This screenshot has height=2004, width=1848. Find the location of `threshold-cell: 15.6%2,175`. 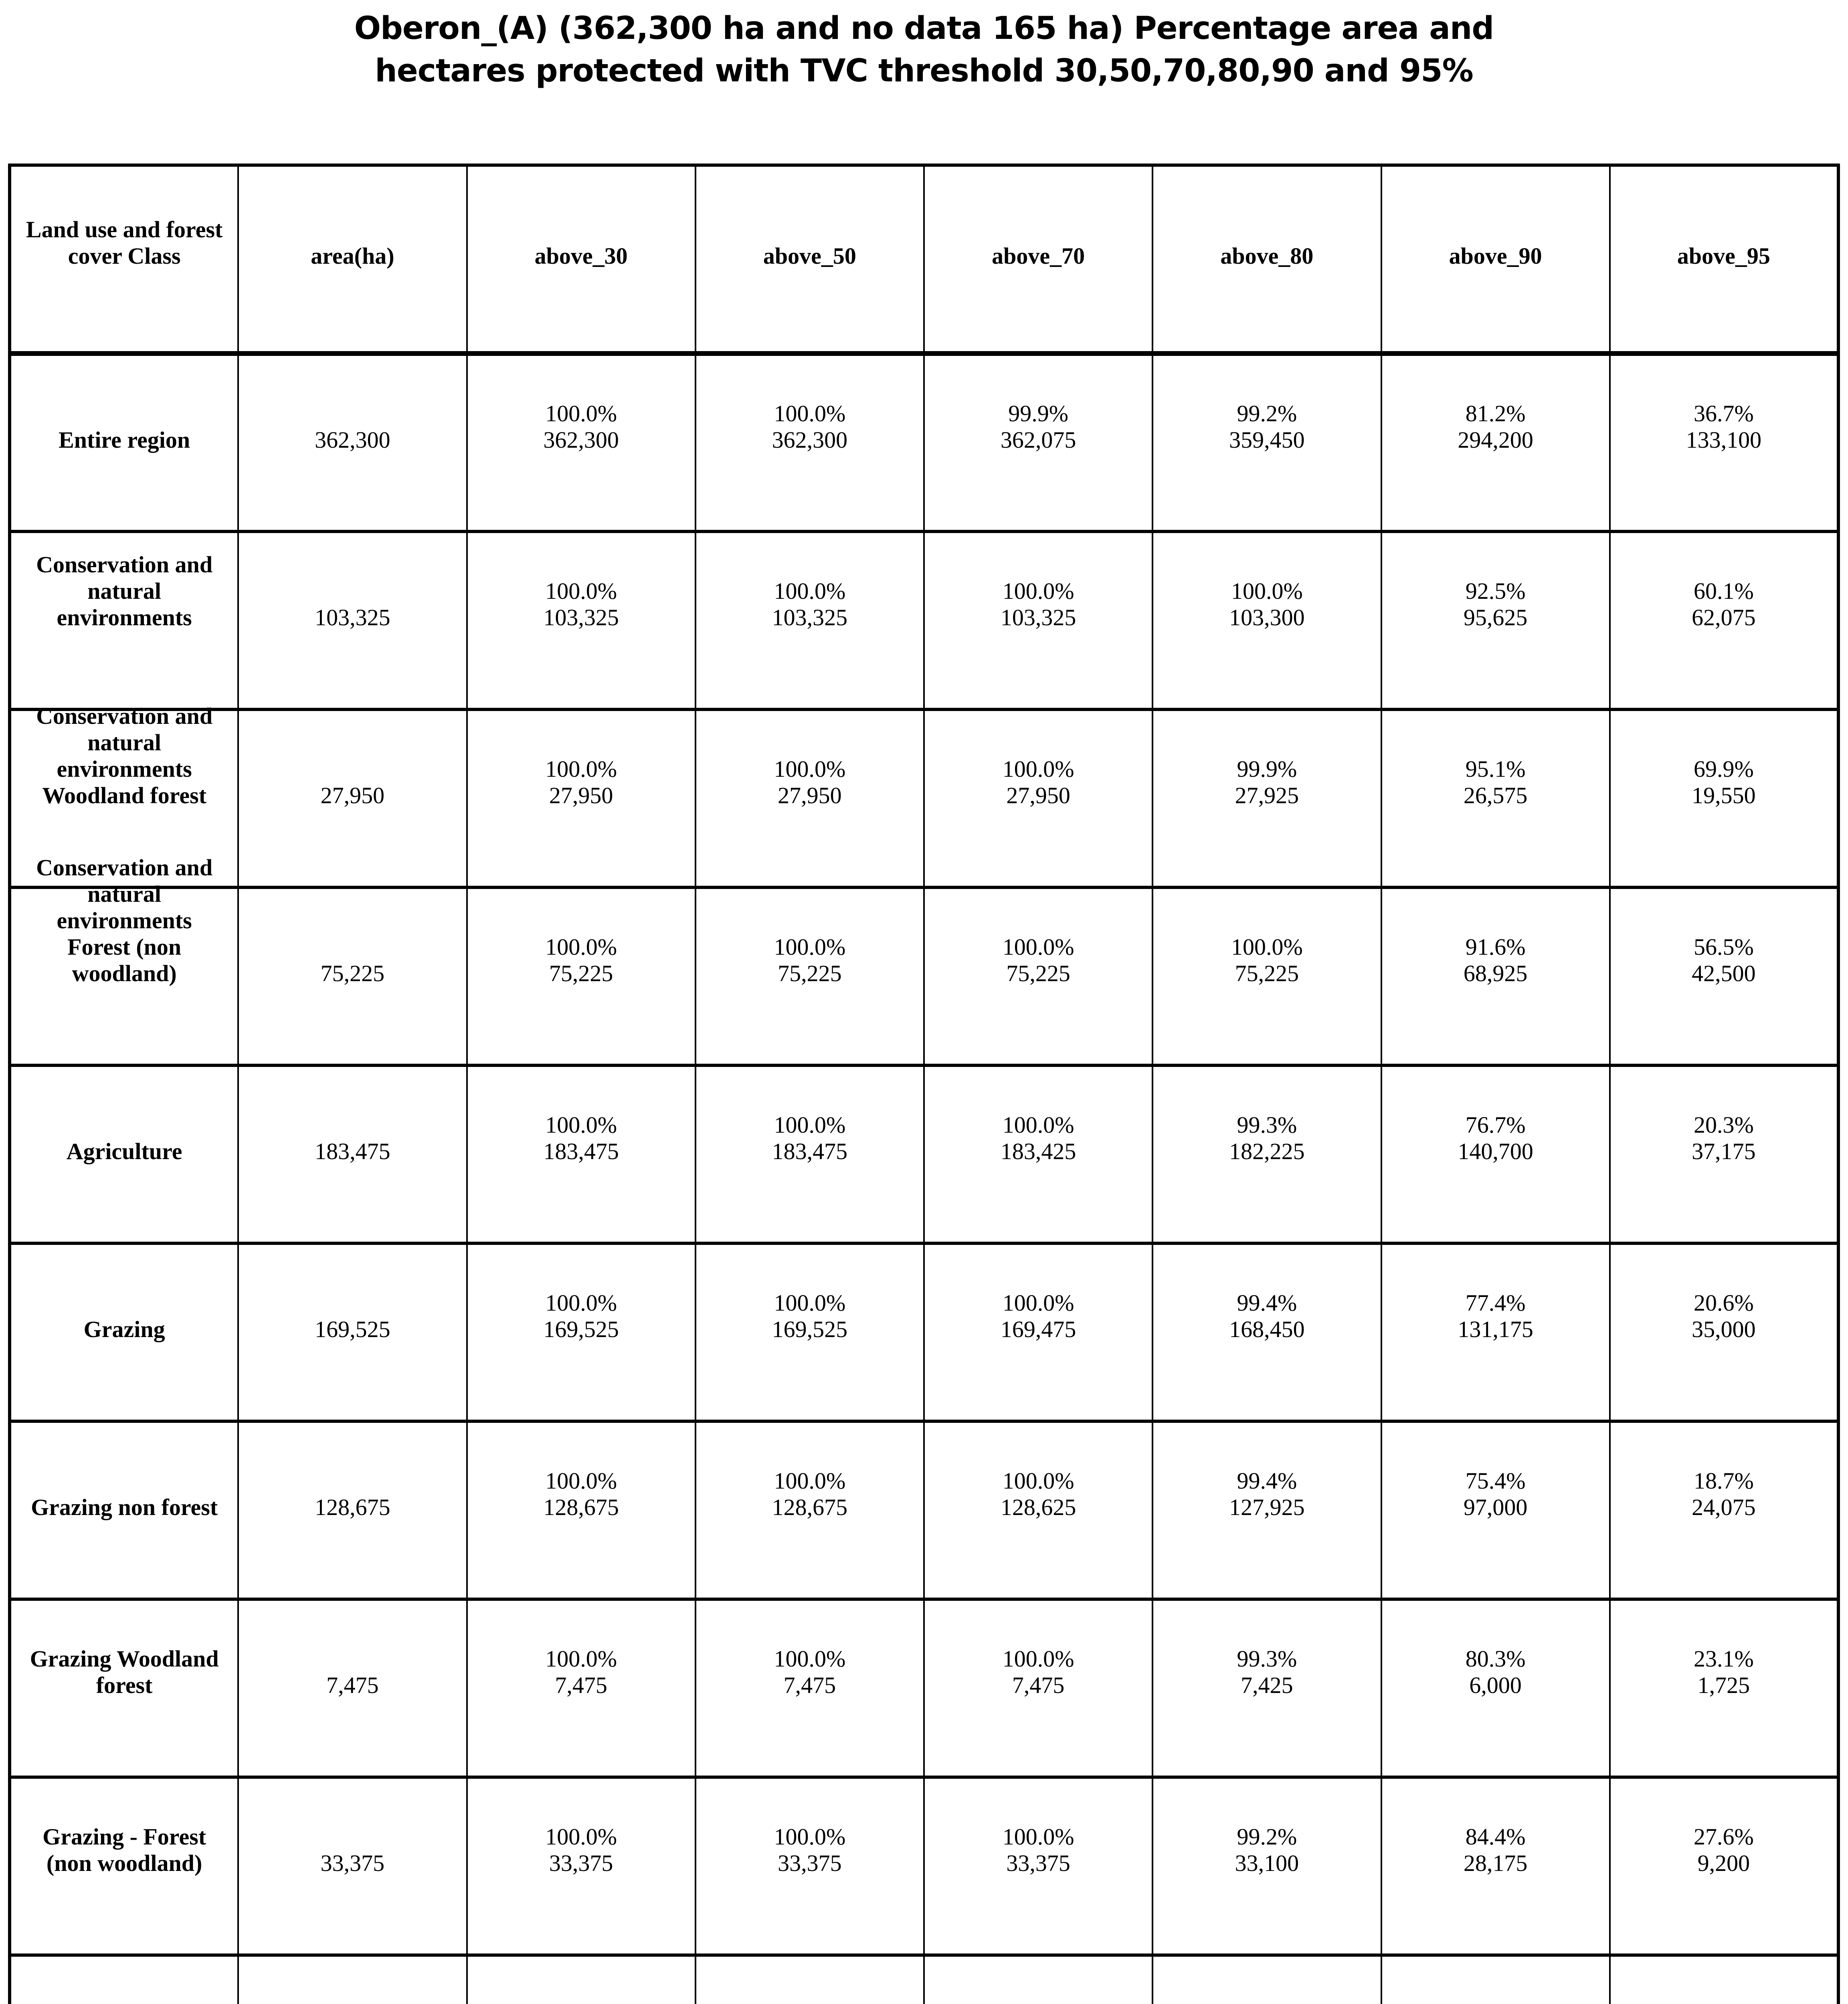

threshold-cell: 15.6%2,175 is located at coordinates (1725, 1978).